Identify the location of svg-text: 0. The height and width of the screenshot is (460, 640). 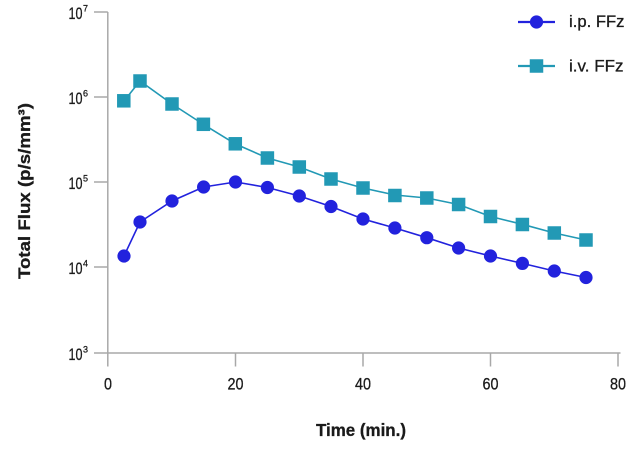
(108, 385).